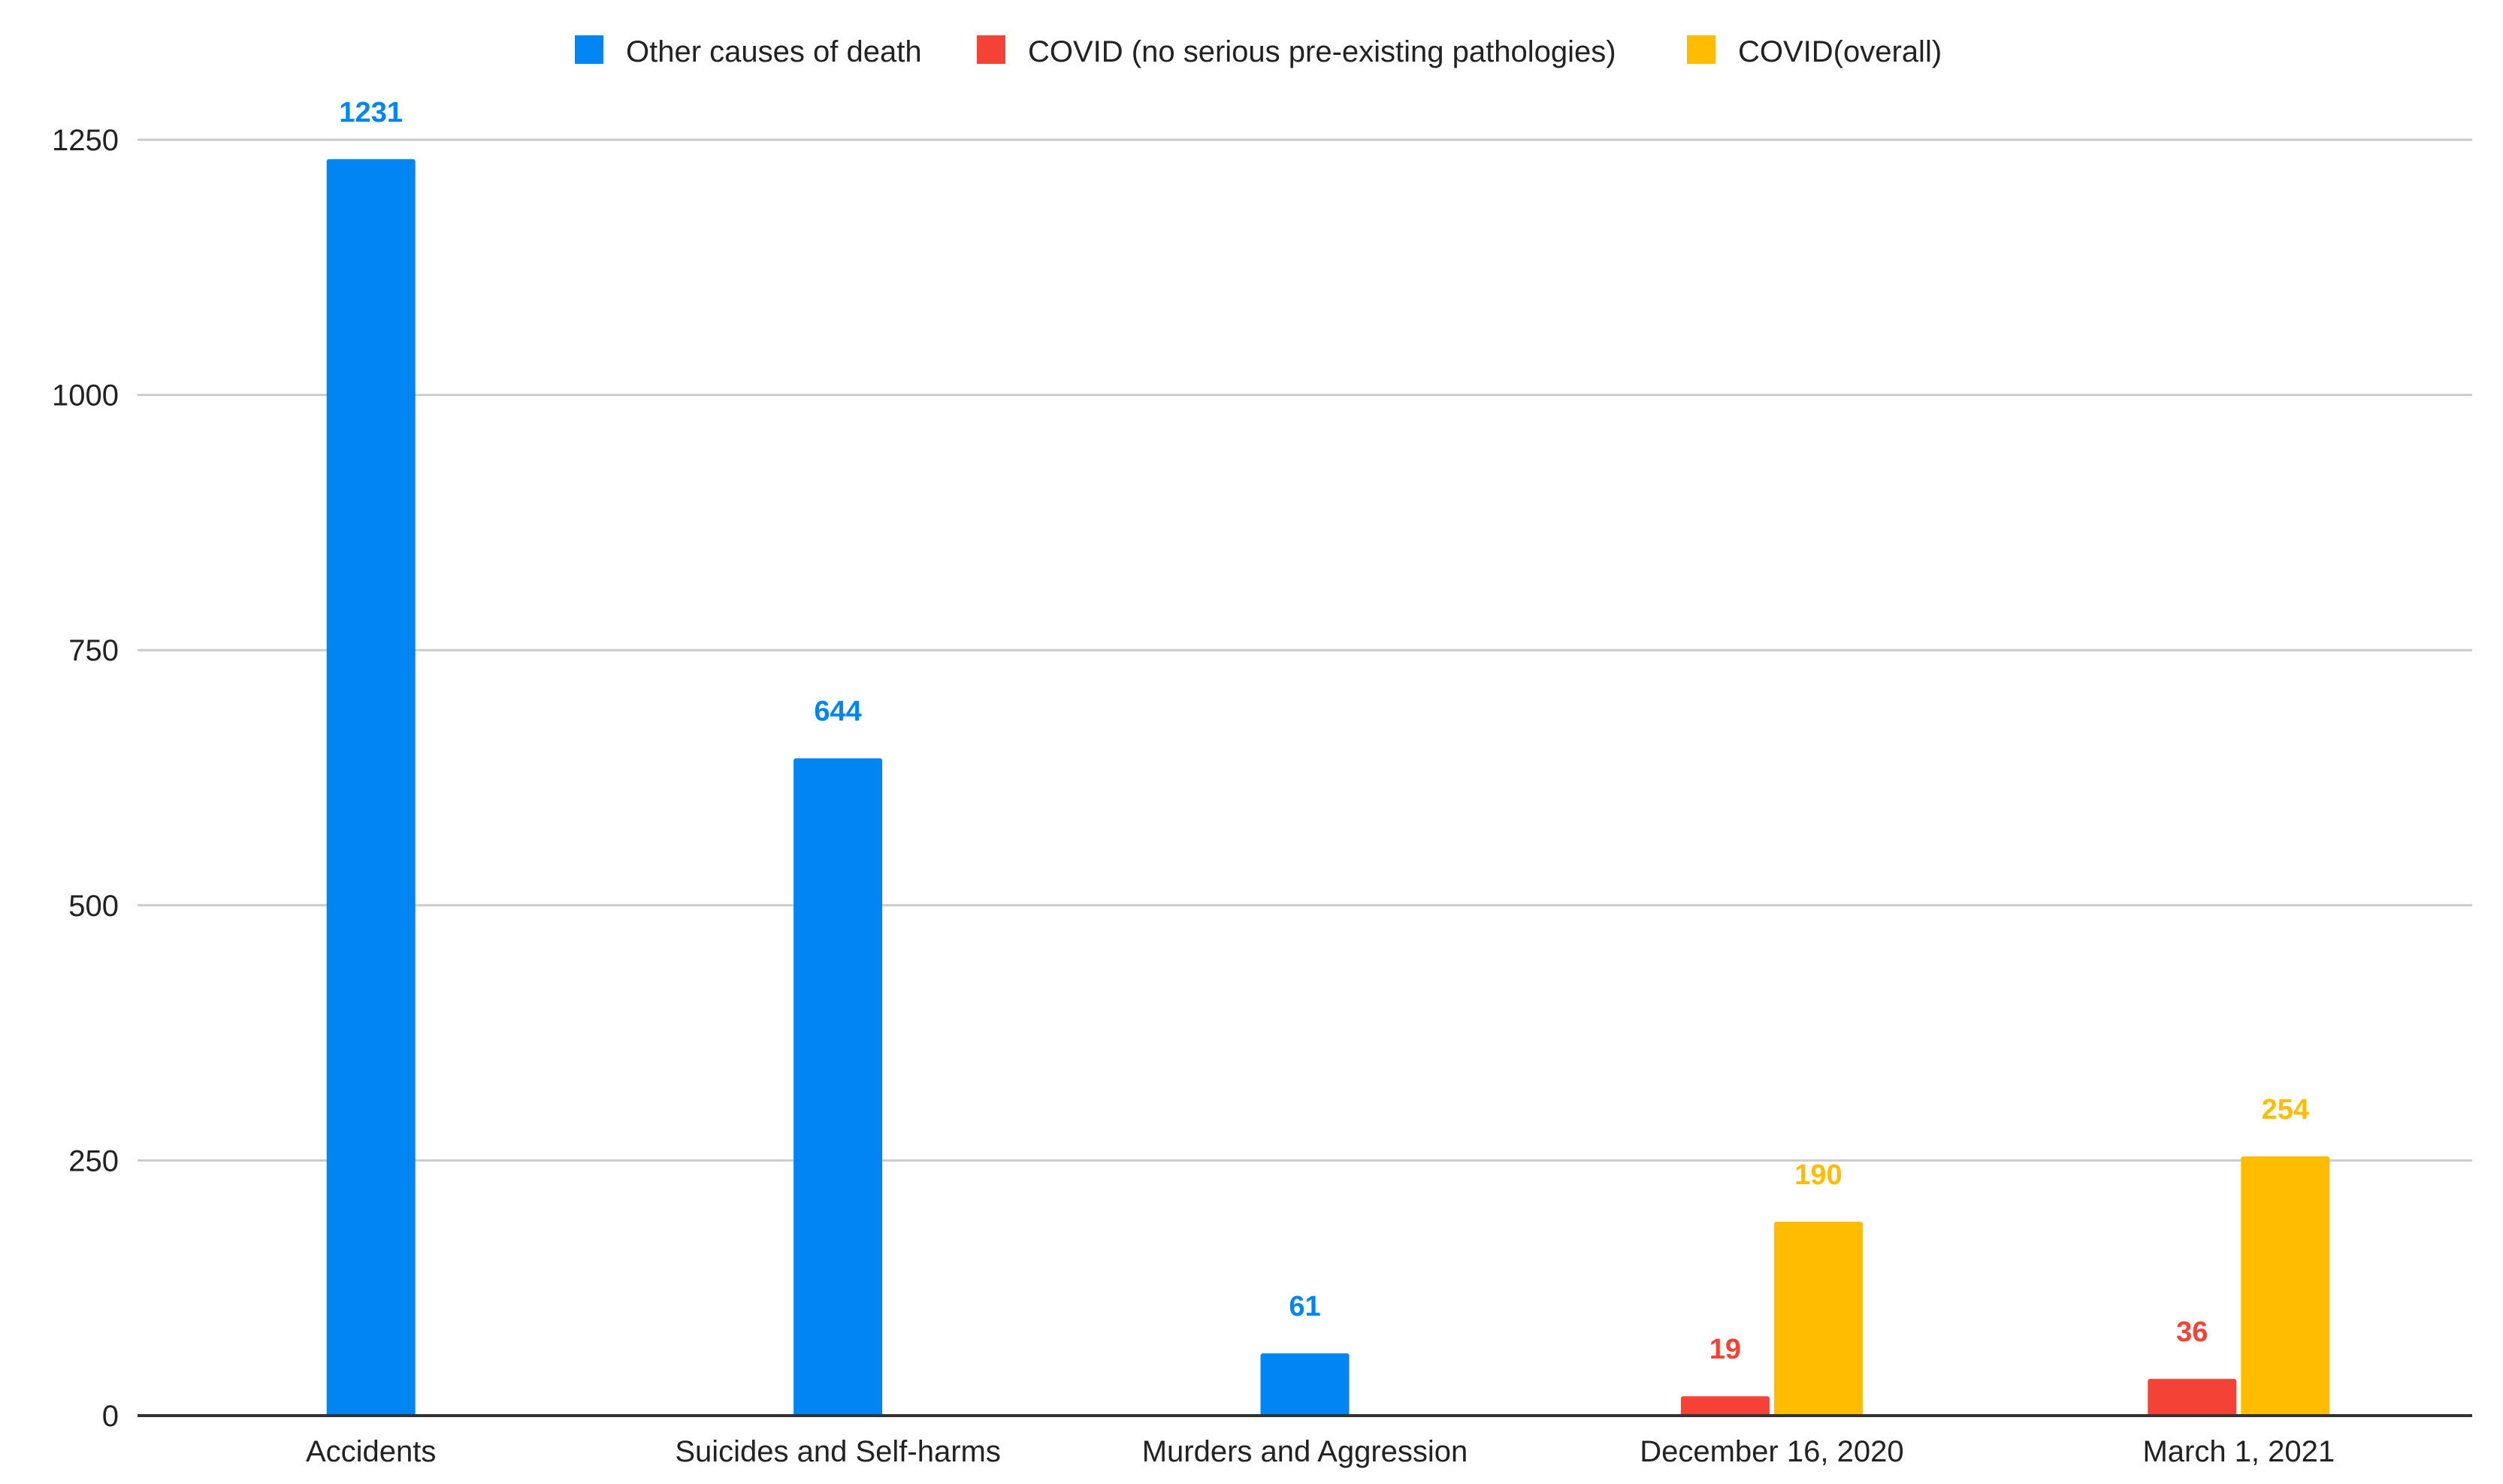 Image resolution: width=2503 pixels, height=1484 pixels. I want to click on x-tick-label: Murders and Aggression, so click(1305, 1452).